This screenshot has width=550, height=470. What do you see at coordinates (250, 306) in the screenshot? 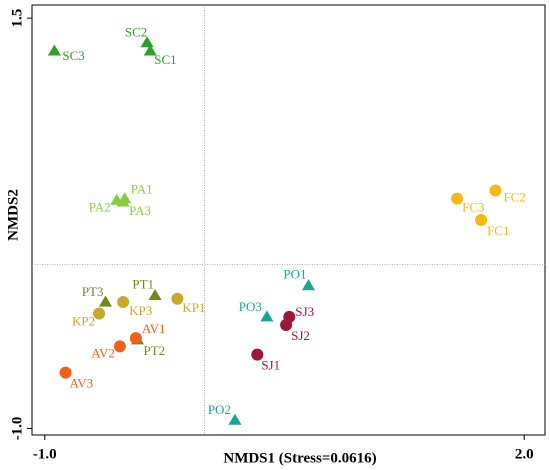
I see `point-label: PO3` at bounding box center [250, 306].